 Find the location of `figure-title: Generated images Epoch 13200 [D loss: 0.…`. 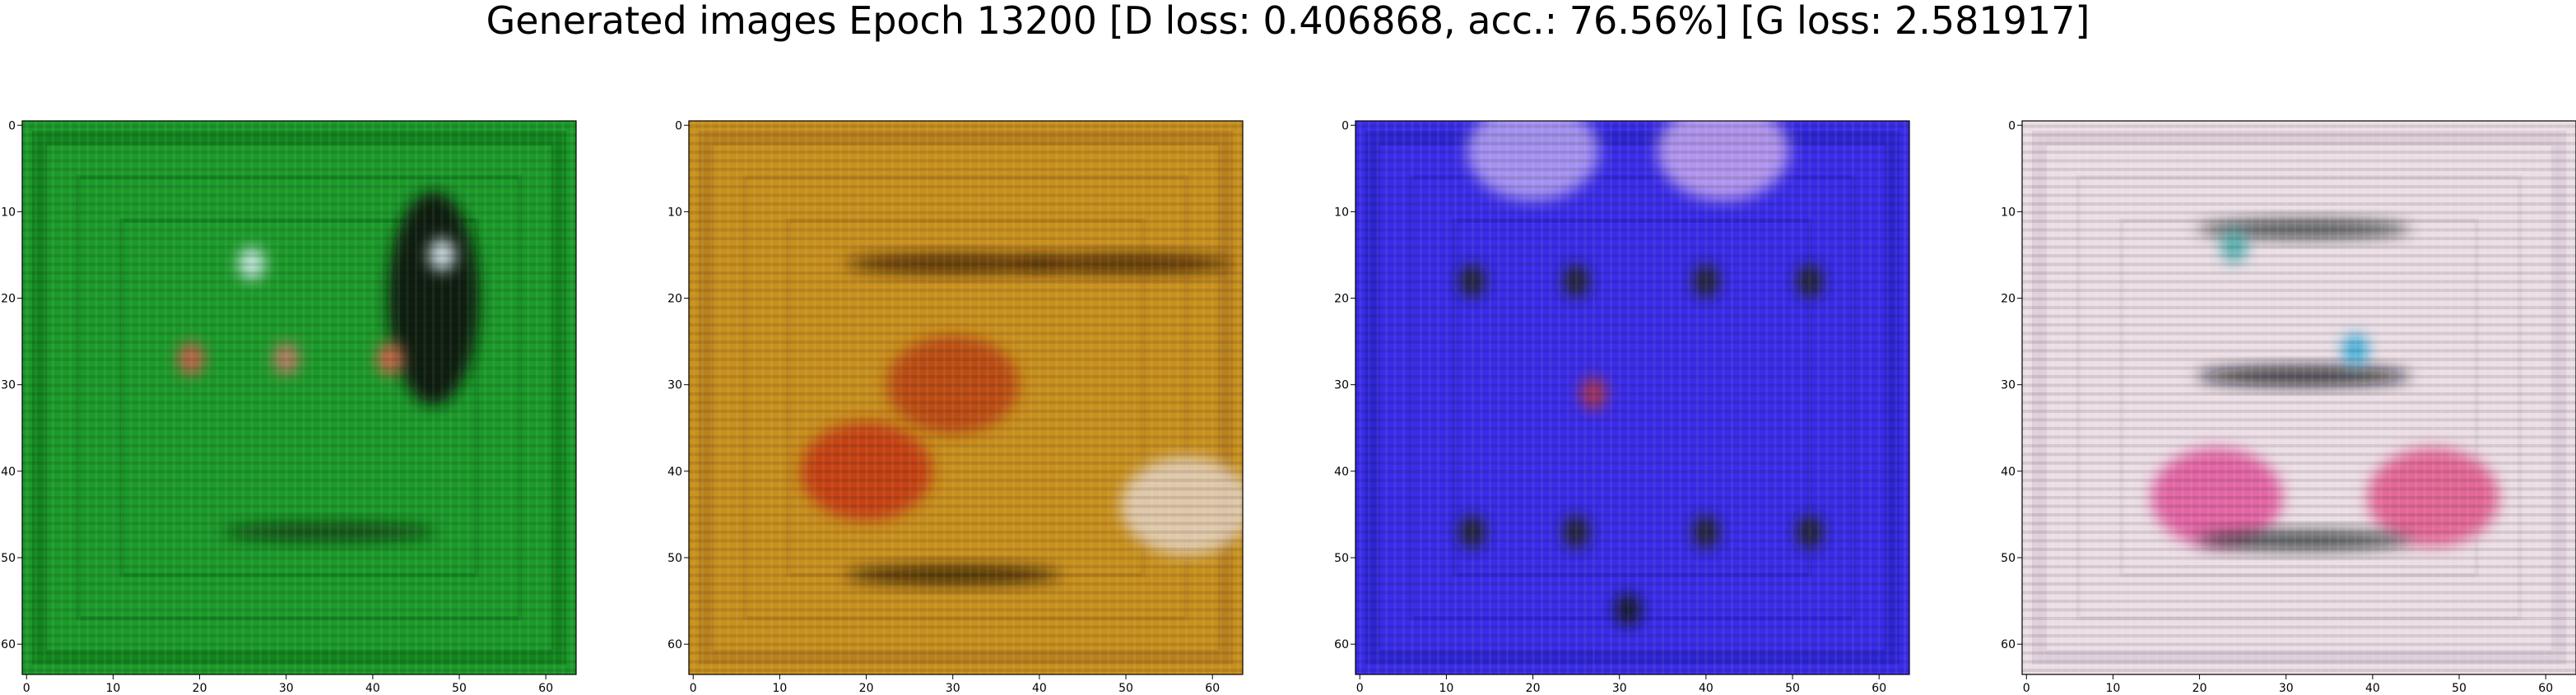

figure-title: Generated images Epoch 13200 [D loss: 0.… is located at coordinates (1288, 21).